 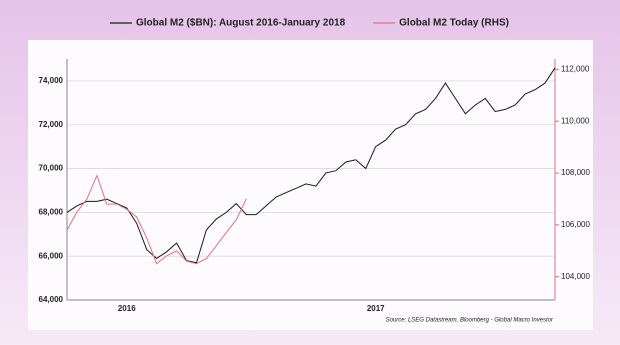 I want to click on y2-tick-label: 112,000, so click(x=575, y=68).